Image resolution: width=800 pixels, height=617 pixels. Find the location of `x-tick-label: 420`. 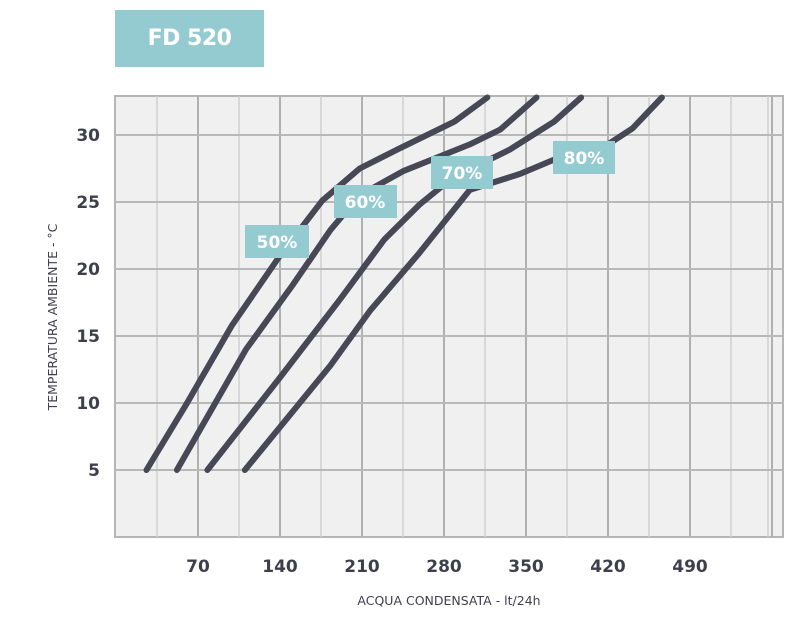

x-tick-label: 420 is located at coordinates (608, 567).